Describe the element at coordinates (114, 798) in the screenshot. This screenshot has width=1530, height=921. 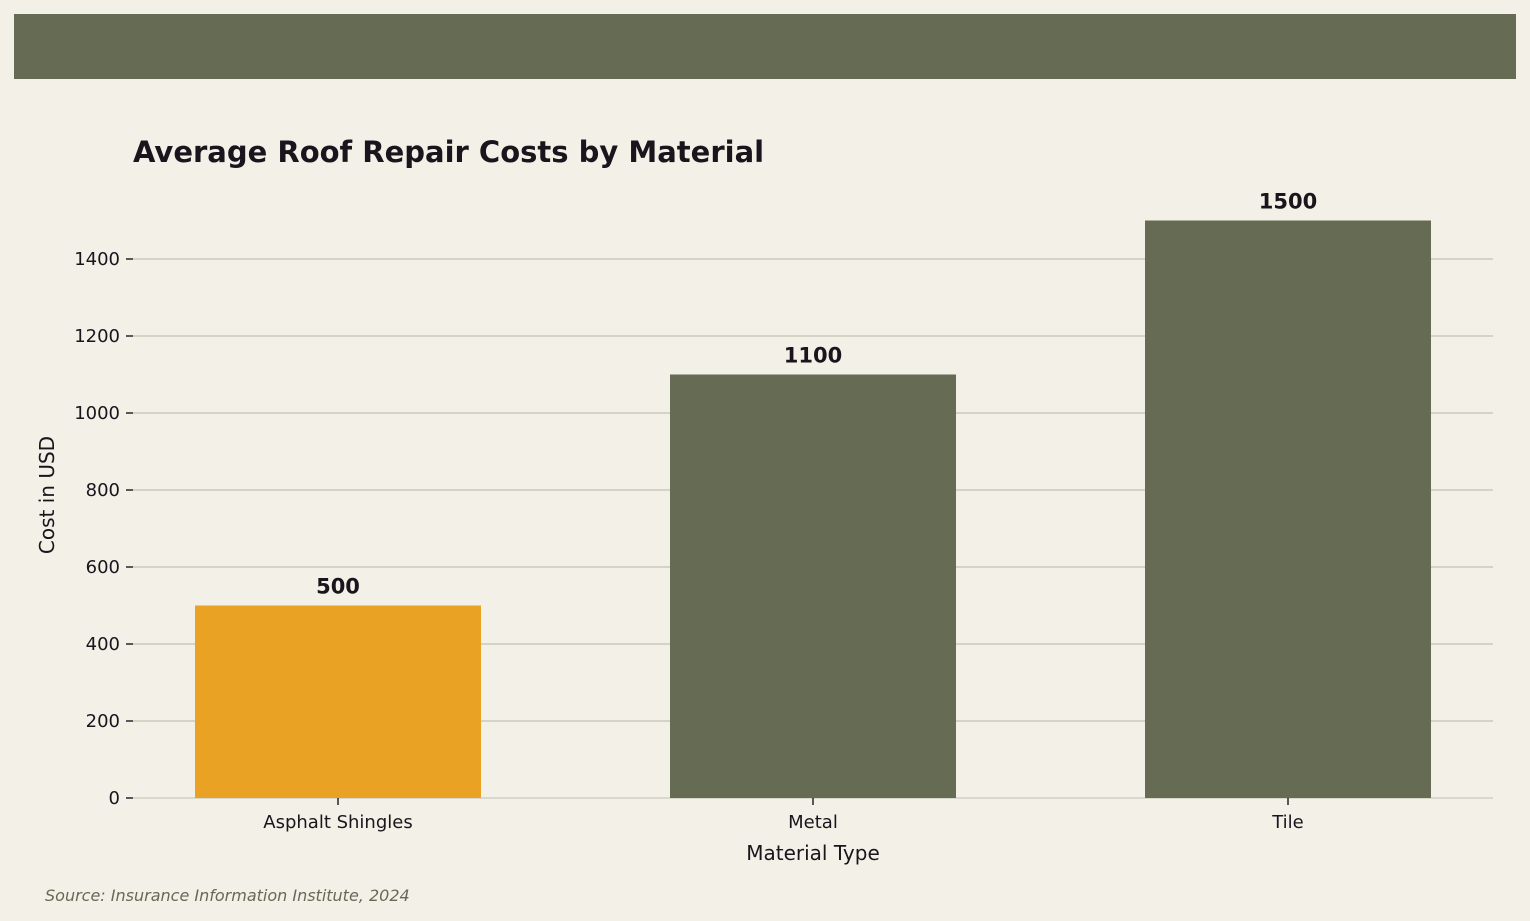
I see `y-tick-label-0: 0` at that location.